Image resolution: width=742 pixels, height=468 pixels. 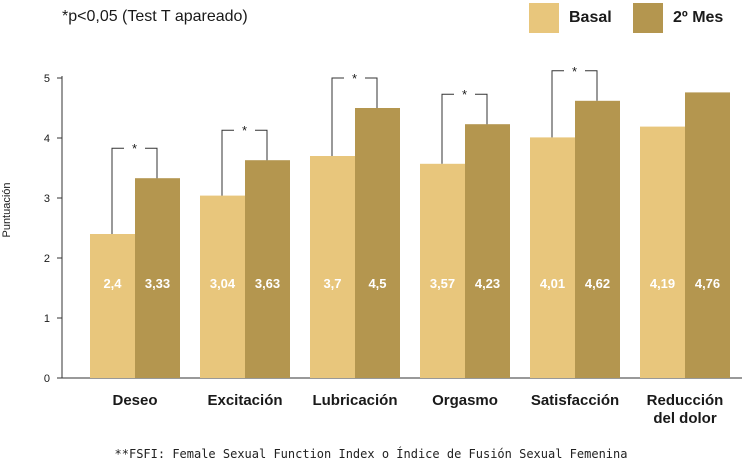 What do you see at coordinates (442, 283) in the screenshot?
I see `bar-value-label: 3,57` at bounding box center [442, 283].